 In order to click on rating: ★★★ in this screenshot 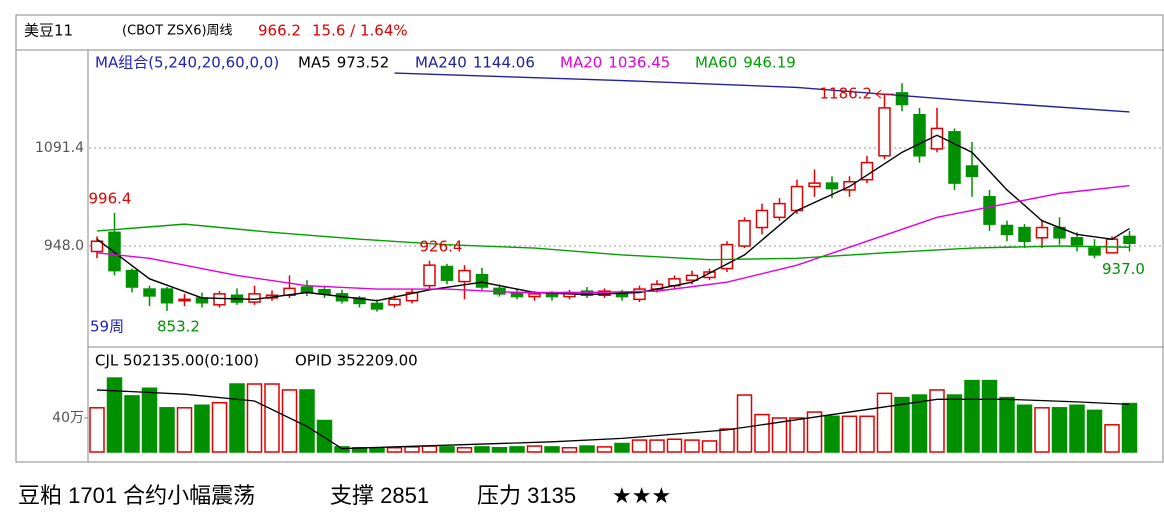, I will do `click(641, 495)`.